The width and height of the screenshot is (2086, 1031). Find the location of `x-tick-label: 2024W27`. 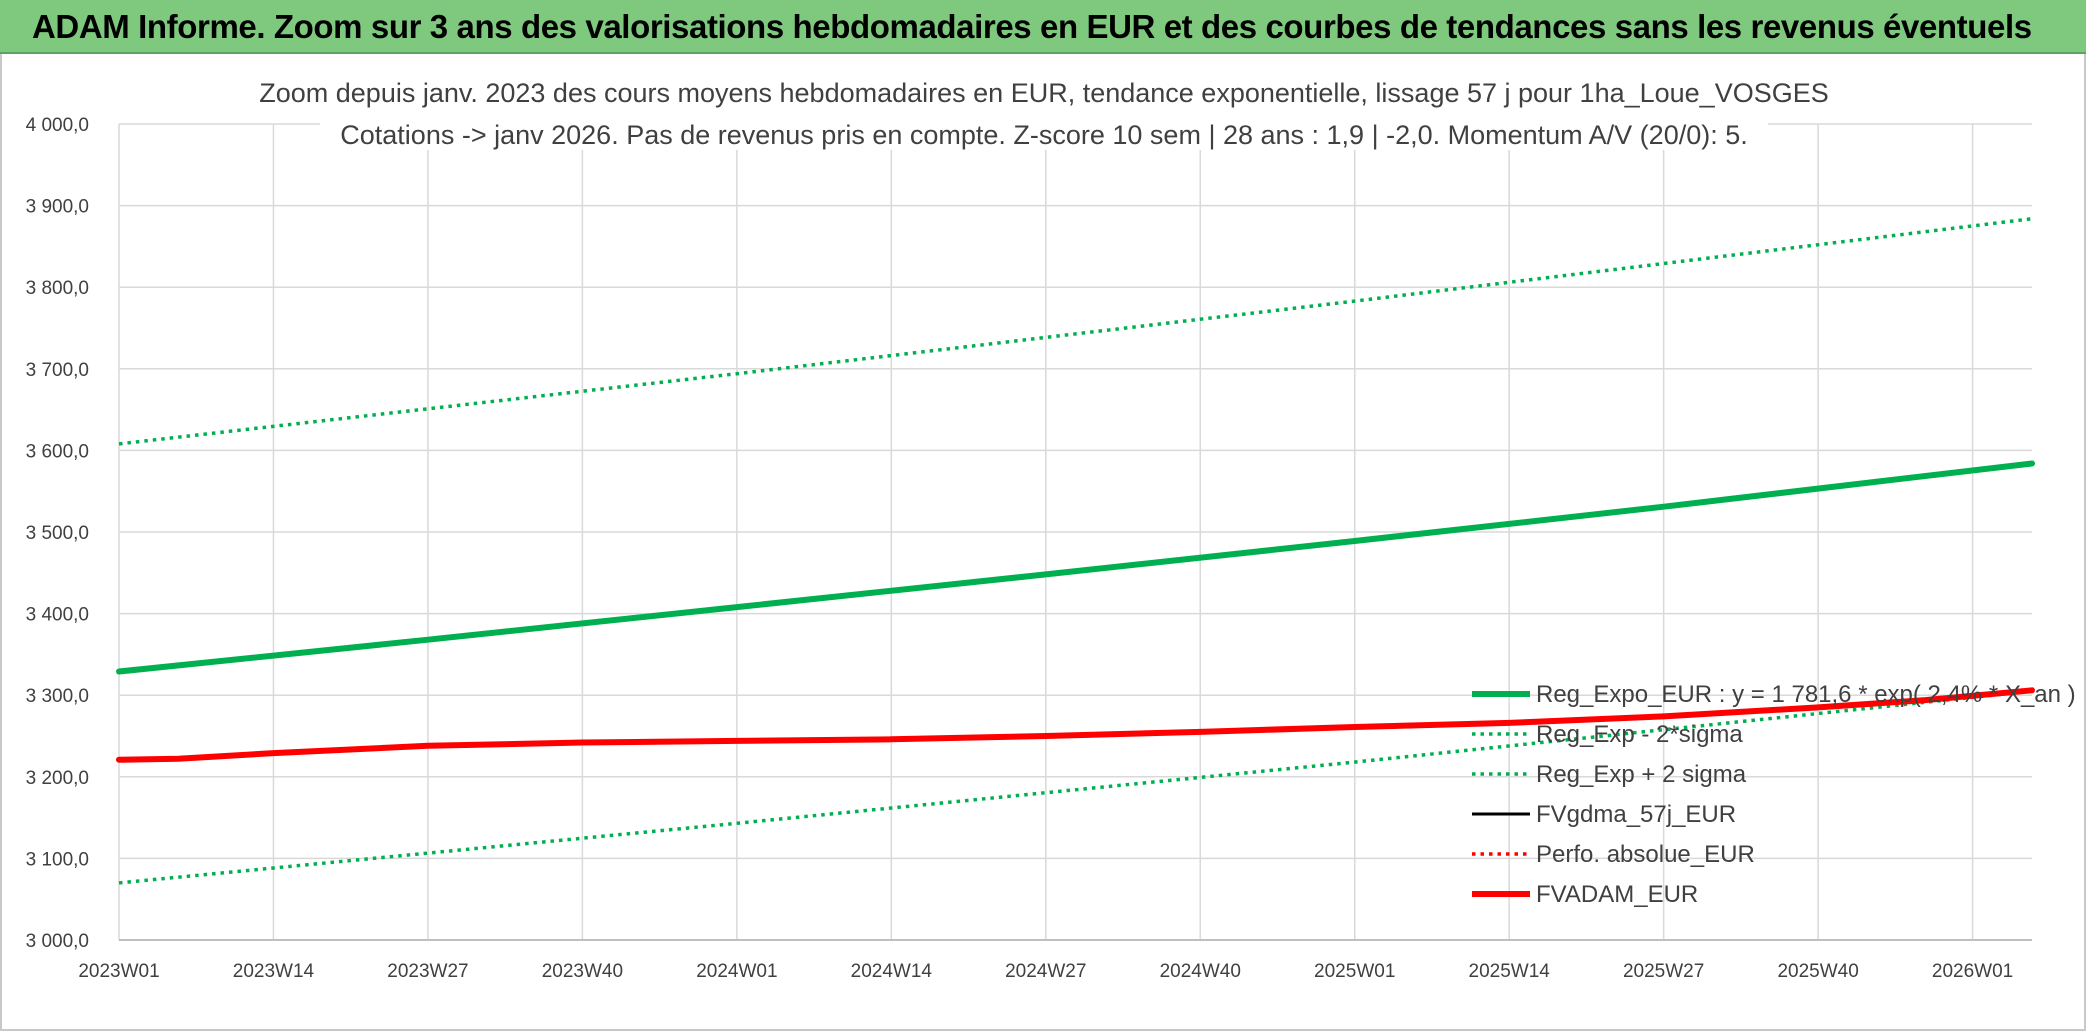

x-tick-label: 2024W27 is located at coordinates (1045, 971).